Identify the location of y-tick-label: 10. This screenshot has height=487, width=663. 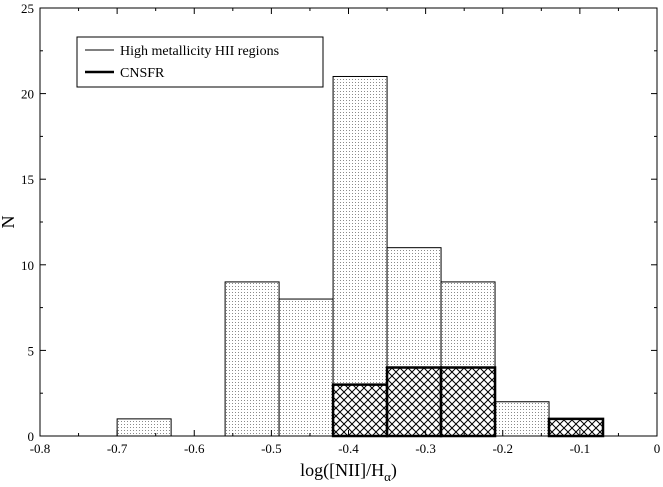
(27, 265).